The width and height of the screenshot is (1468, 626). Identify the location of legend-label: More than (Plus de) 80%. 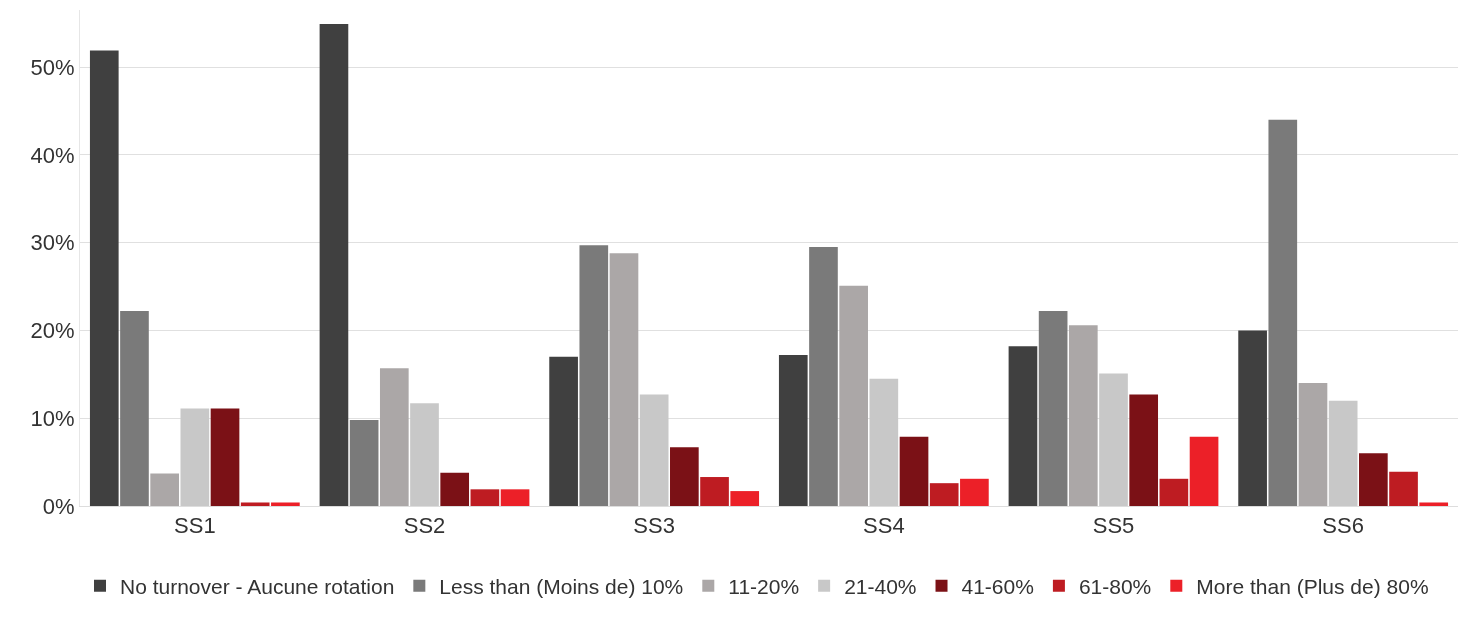
(1312, 586).